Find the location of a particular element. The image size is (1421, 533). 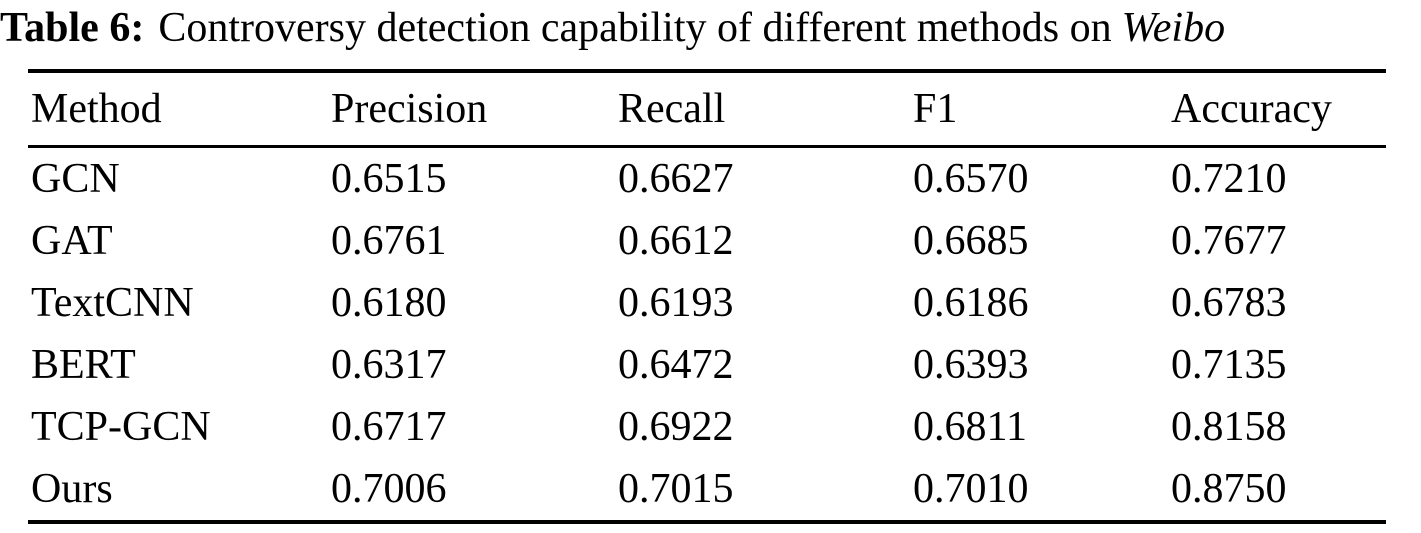

recall-cell: 0.6922 is located at coordinates (676, 427).